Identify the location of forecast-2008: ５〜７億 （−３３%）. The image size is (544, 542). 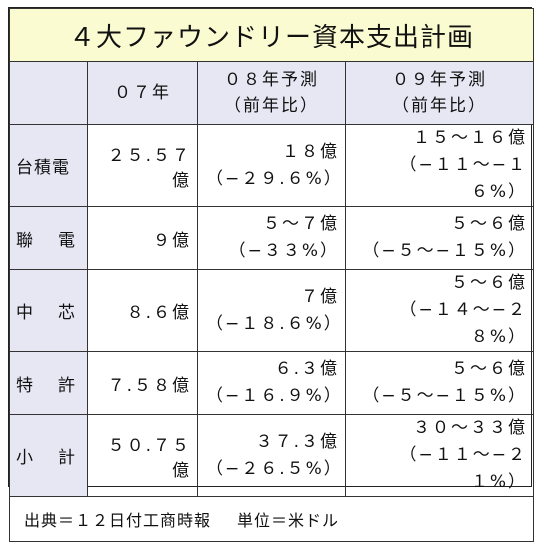
(271, 238).